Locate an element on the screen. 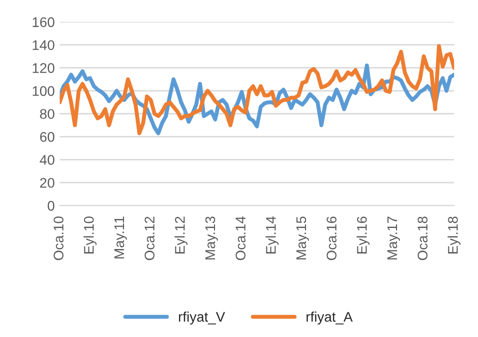  x-tick-label: Eyl.18 is located at coordinates (454, 235).